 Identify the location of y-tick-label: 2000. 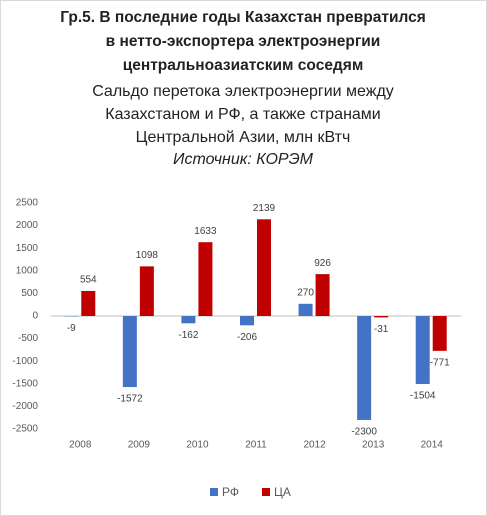
(27, 225).